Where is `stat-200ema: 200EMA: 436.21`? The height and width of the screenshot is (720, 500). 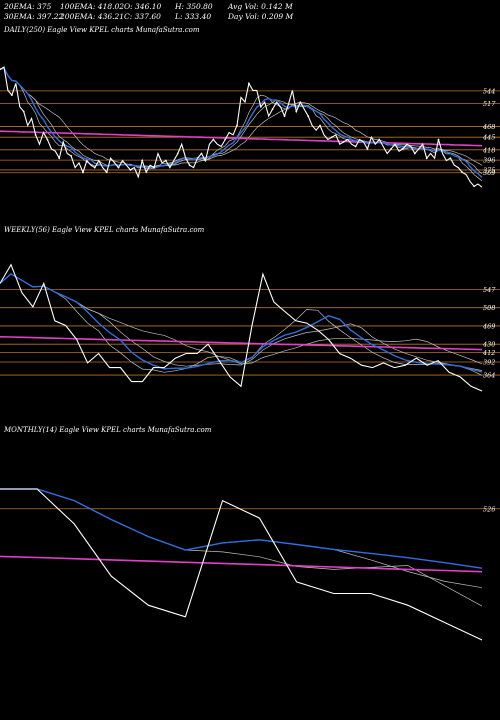
stat-200ema: 200EMA: 436.21 is located at coordinates (92, 16).